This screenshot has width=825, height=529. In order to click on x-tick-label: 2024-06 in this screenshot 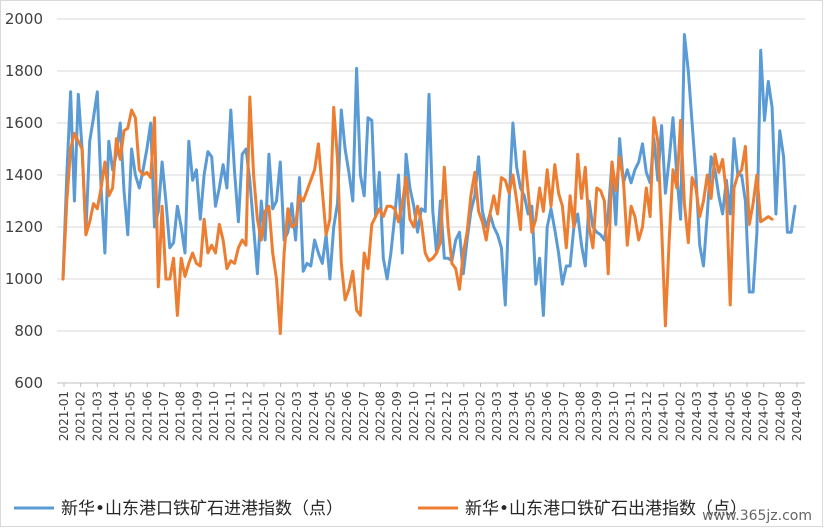, I will do `click(747, 416)`.